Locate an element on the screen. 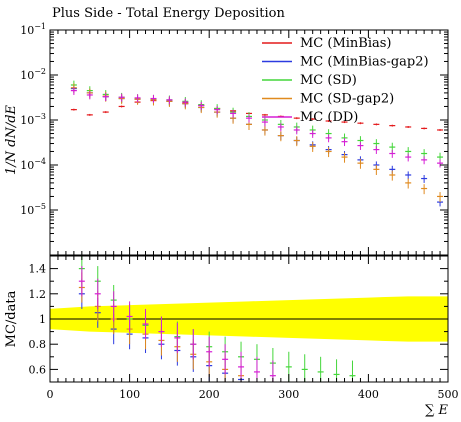  legend-label: MC (MinBias) is located at coordinates (346, 43).